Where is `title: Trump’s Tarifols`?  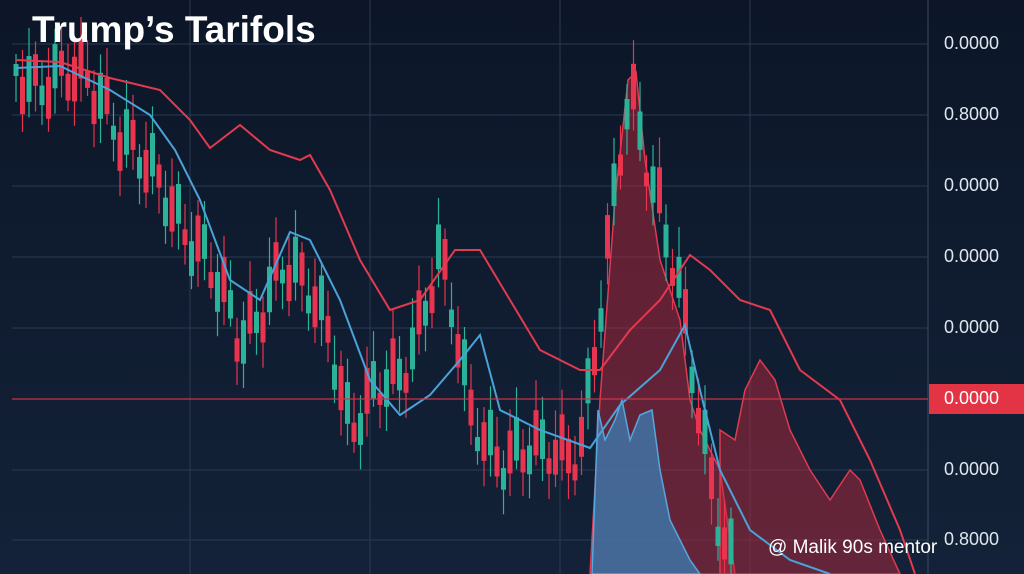
title: Trump’s Tarifols is located at coordinates (174, 29).